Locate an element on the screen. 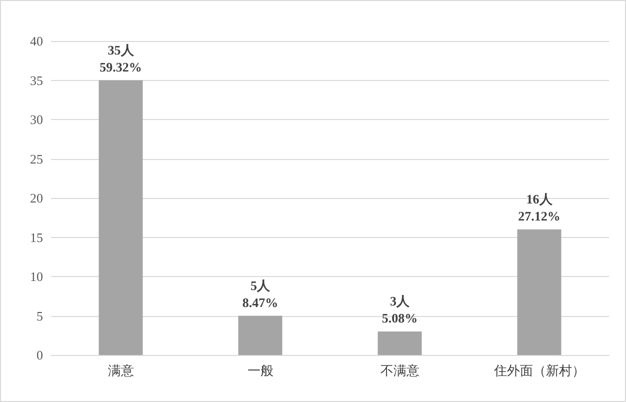  data-label: 3人 5.08% is located at coordinates (400, 309).